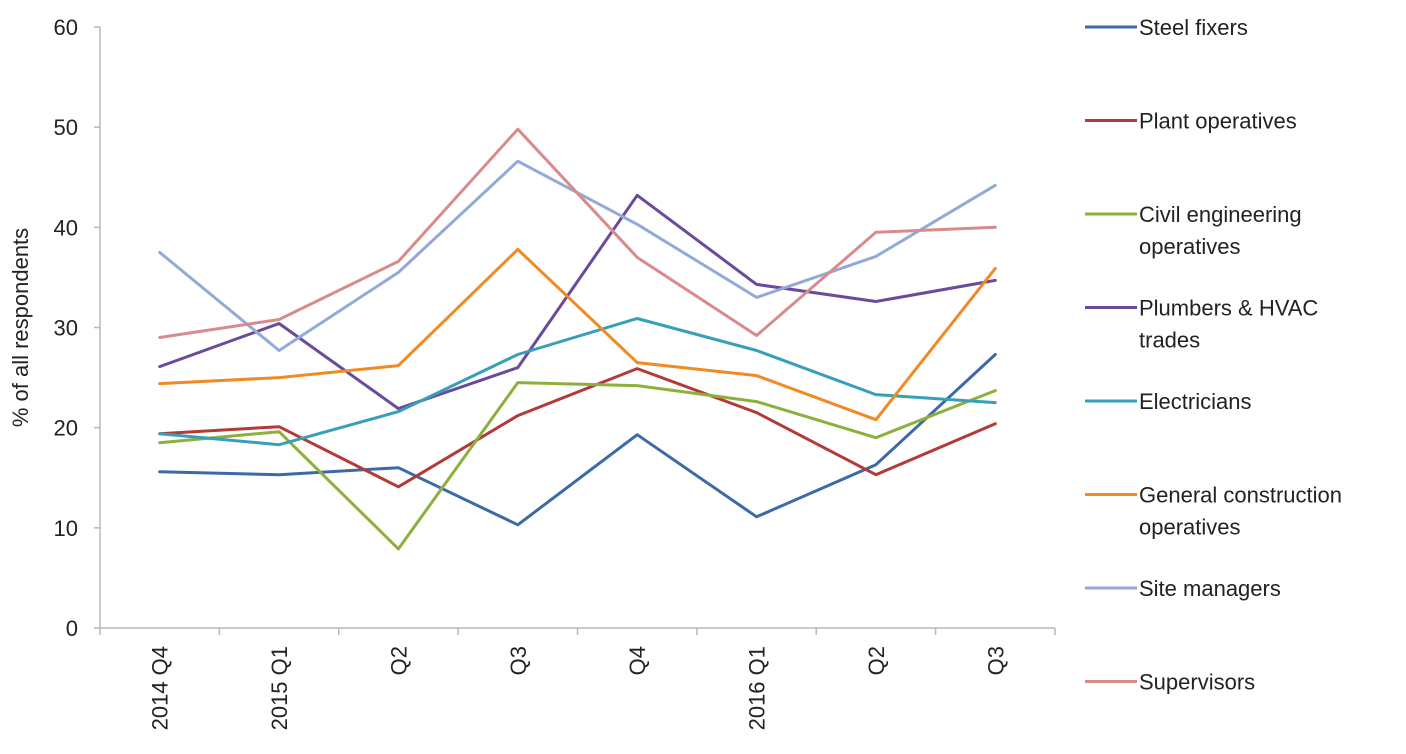  Describe the element at coordinates (160, 688) in the screenshot. I see `x-tick-label: 2014 Q4` at that location.